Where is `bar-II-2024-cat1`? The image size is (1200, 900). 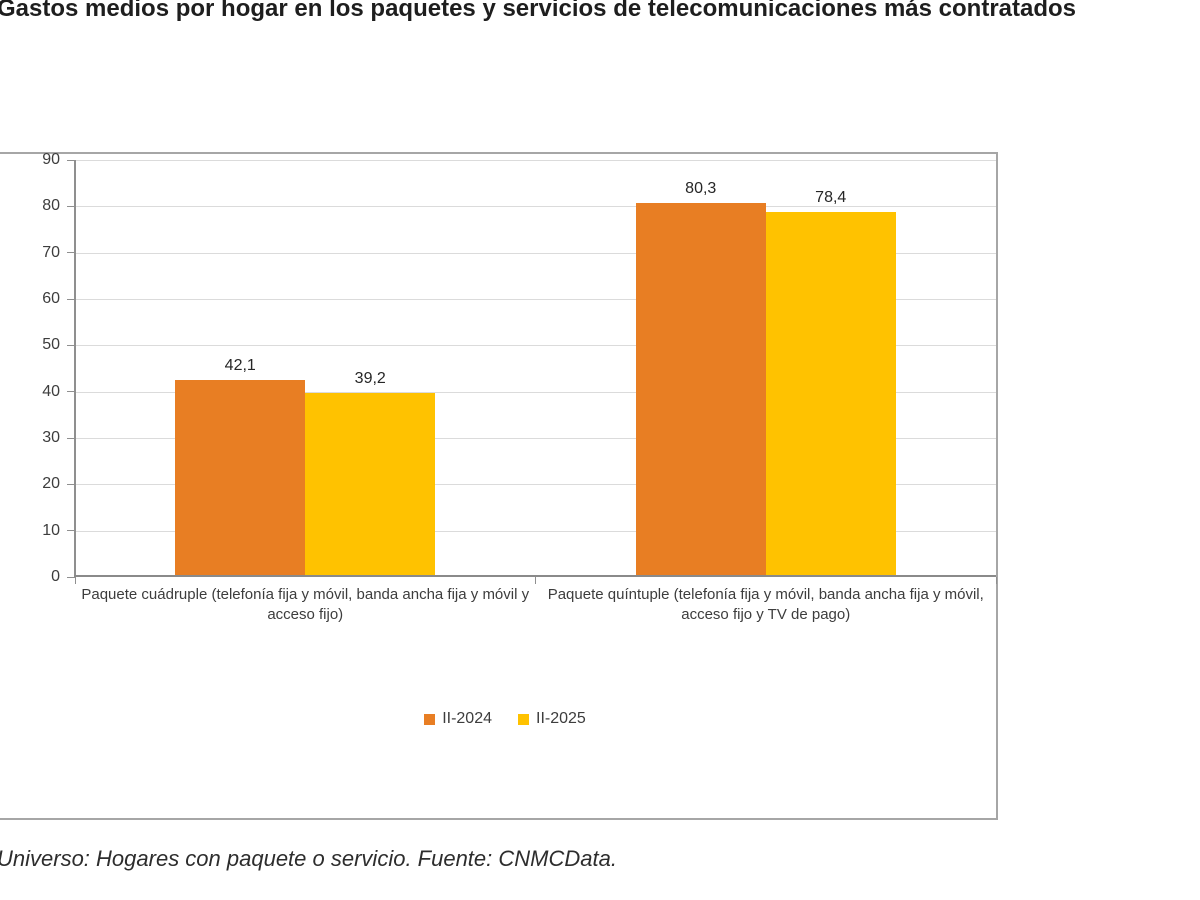
bar-II-2024-cat1 is located at coordinates (240, 477).